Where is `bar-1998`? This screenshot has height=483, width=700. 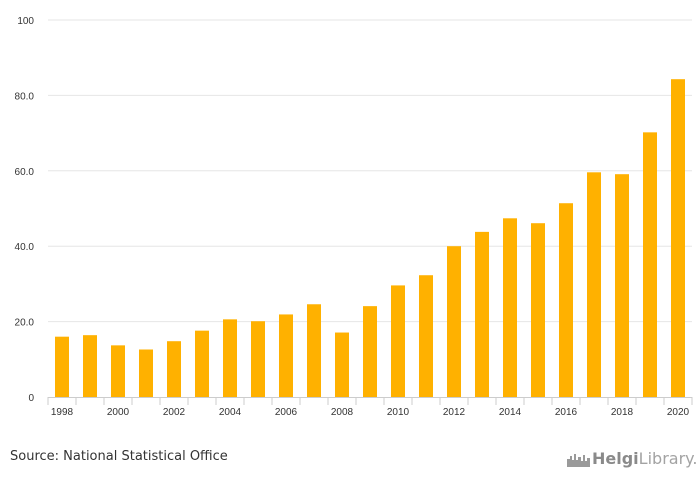
bar-1998 is located at coordinates (62, 366).